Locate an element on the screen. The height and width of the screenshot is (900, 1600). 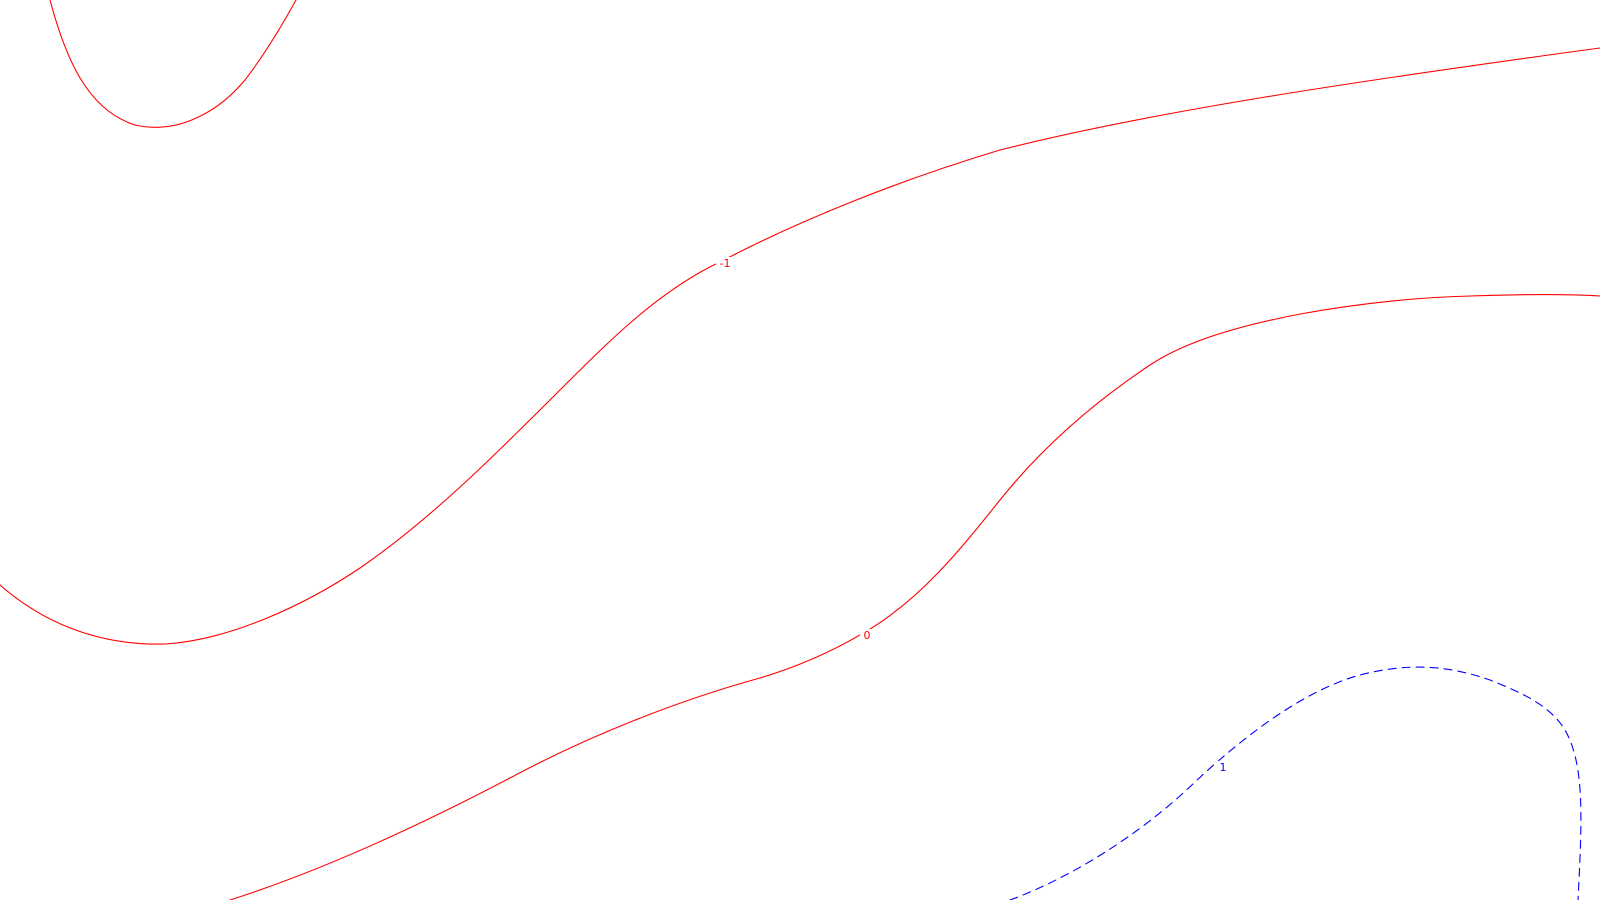
contour-label-minus-one-bg is located at coordinates (725, 264).